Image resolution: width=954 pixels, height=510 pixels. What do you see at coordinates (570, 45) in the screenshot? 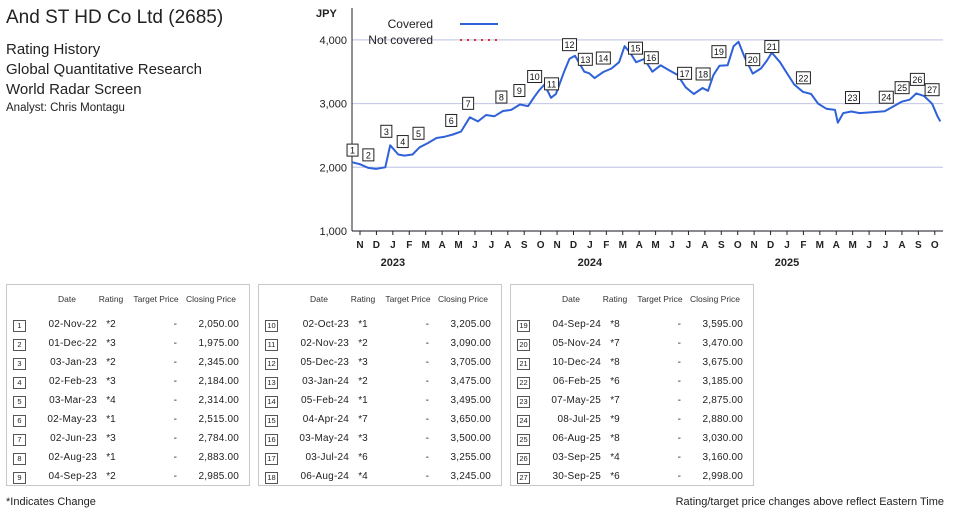
I see `rating-marker-label: 12` at bounding box center [570, 45].